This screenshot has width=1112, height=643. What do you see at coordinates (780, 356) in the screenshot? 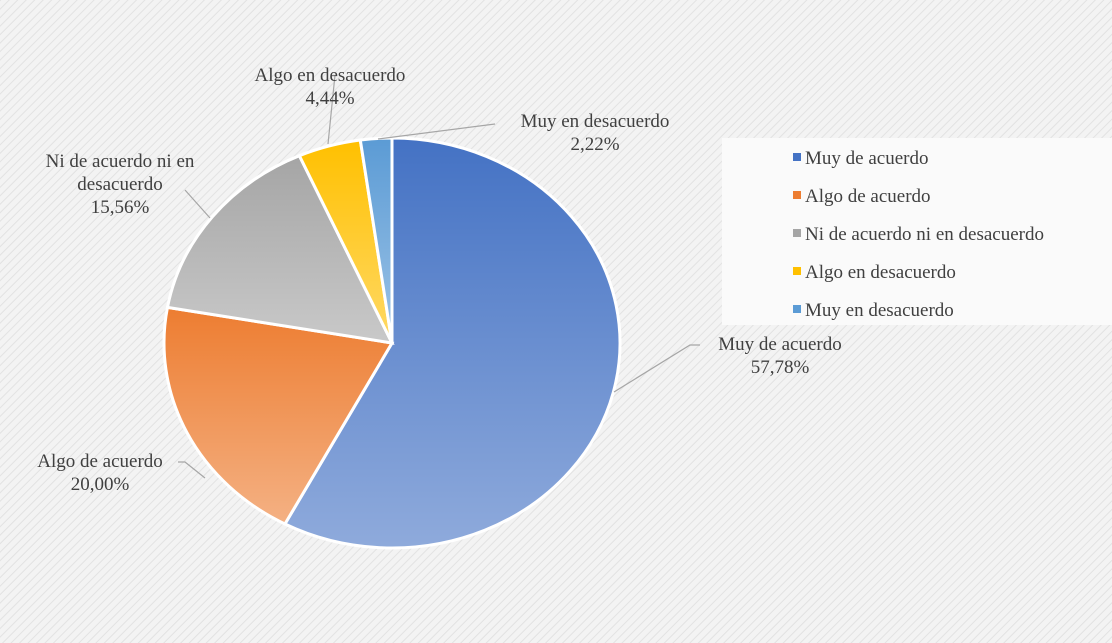
I see `data-label: Muy de acuerdo 57,78%` at bounding box center [780, 356].